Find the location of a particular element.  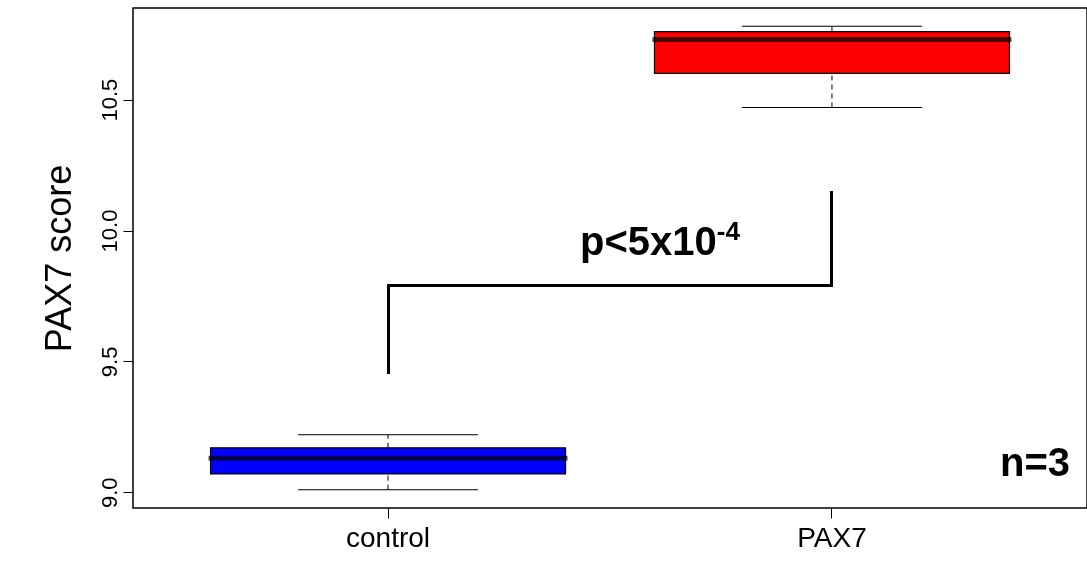

y-tick-label: 9.5 is located at coordinates (109, 362).